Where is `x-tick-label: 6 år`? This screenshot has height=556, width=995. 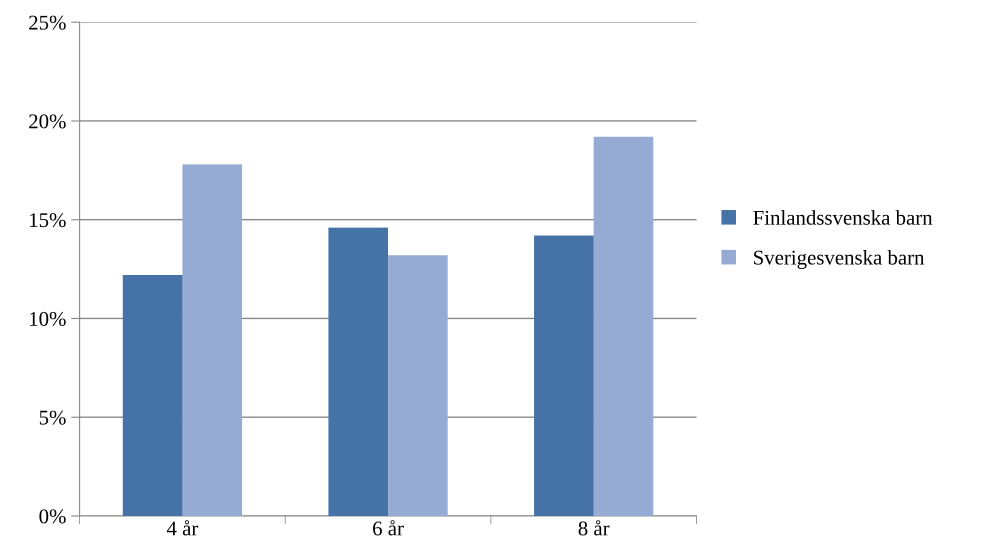 x-tick-label: 6 år is located at coordinates (388, 528).